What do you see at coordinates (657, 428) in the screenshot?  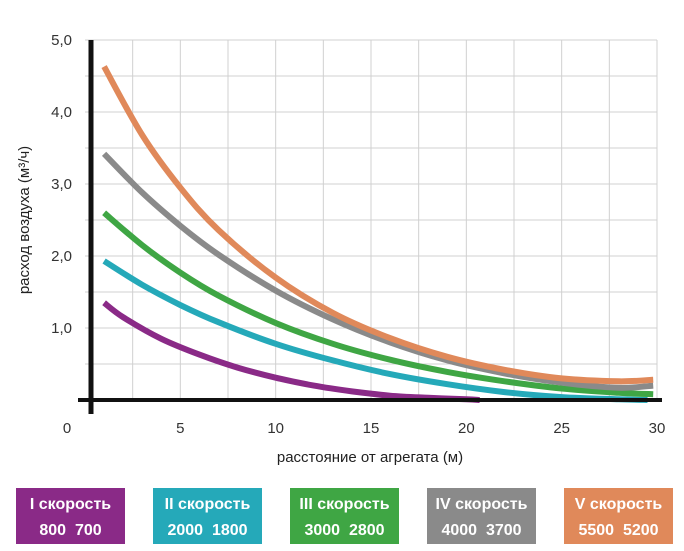 I see `x-tick-label: 30` at bounding box center [657, 428].